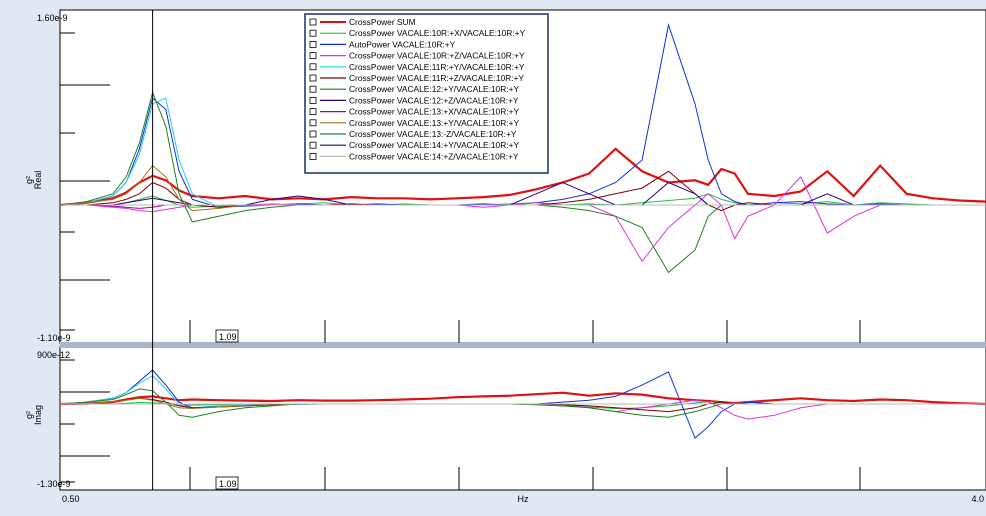  I want to click on legend-label-1: CrossPower VACALE:10R:+X/VACALE:10R:+Y, so click(437, 33).